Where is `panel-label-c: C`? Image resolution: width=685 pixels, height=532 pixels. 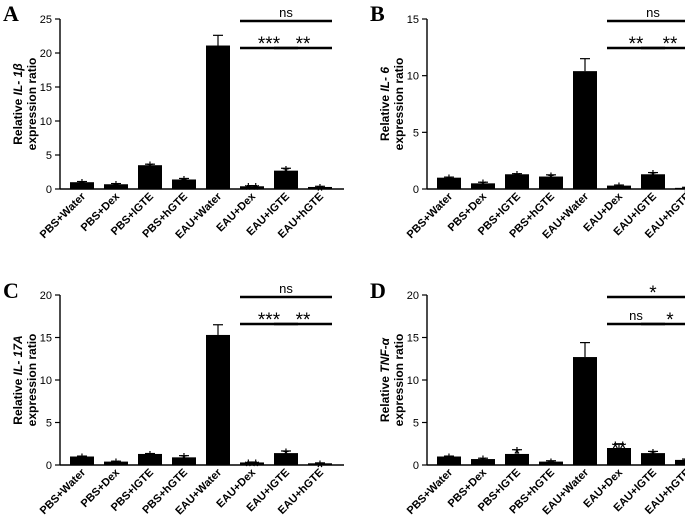 panel-label-c: C is located at coordinates (11, 290).